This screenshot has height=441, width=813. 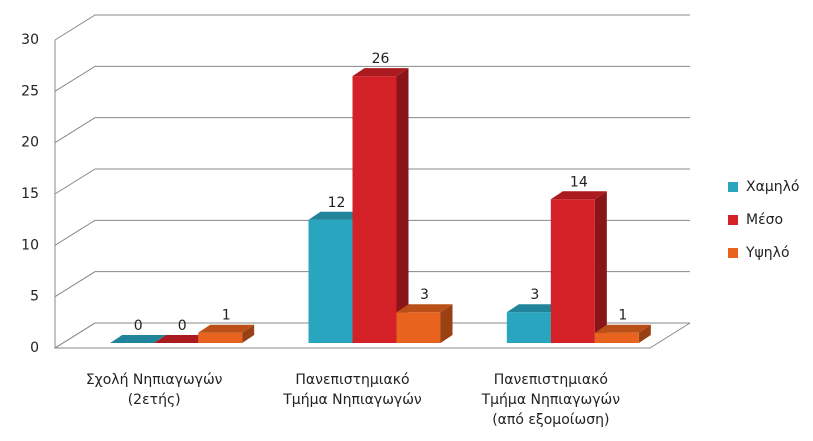 What do you see at coordinates (154, 390) in the screenshot?
I see `x-tick-label: Σχολή Νηπιαγωγών (2ετής)` at bounding box center [154, 390].